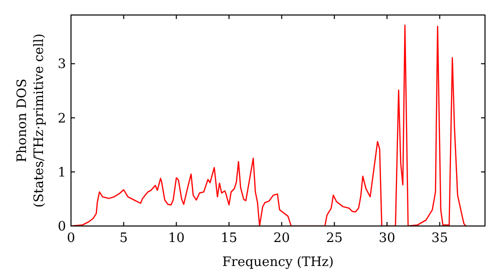 The width and height of the screenshot is (500, 280). I want to click on x-tick-label: 20, so click(281, 238).